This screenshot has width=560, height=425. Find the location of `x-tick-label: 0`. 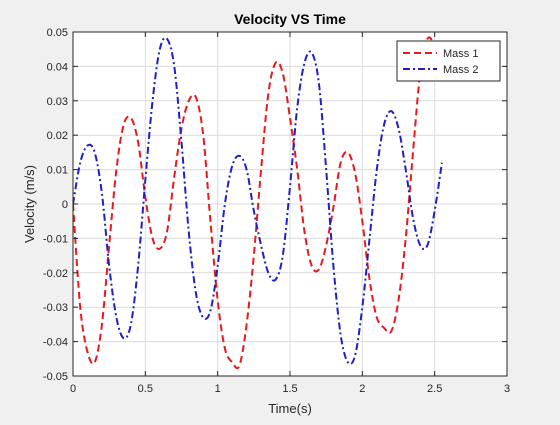

x-tick-label: 0 is located at coordinates (73, 389).